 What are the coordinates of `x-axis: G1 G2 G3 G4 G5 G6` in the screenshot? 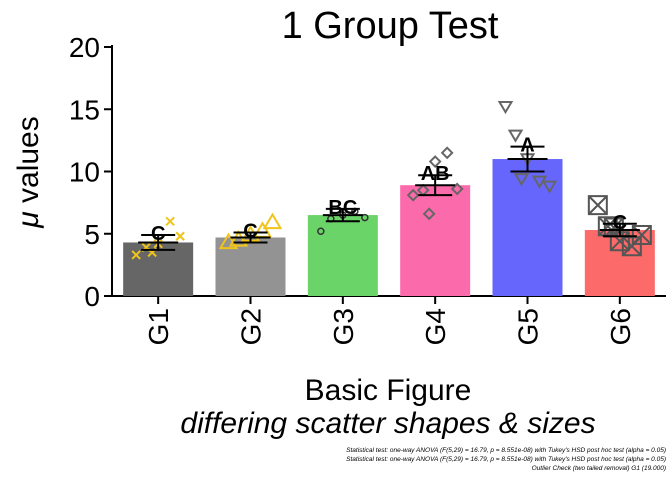 It's located at (389, 320).